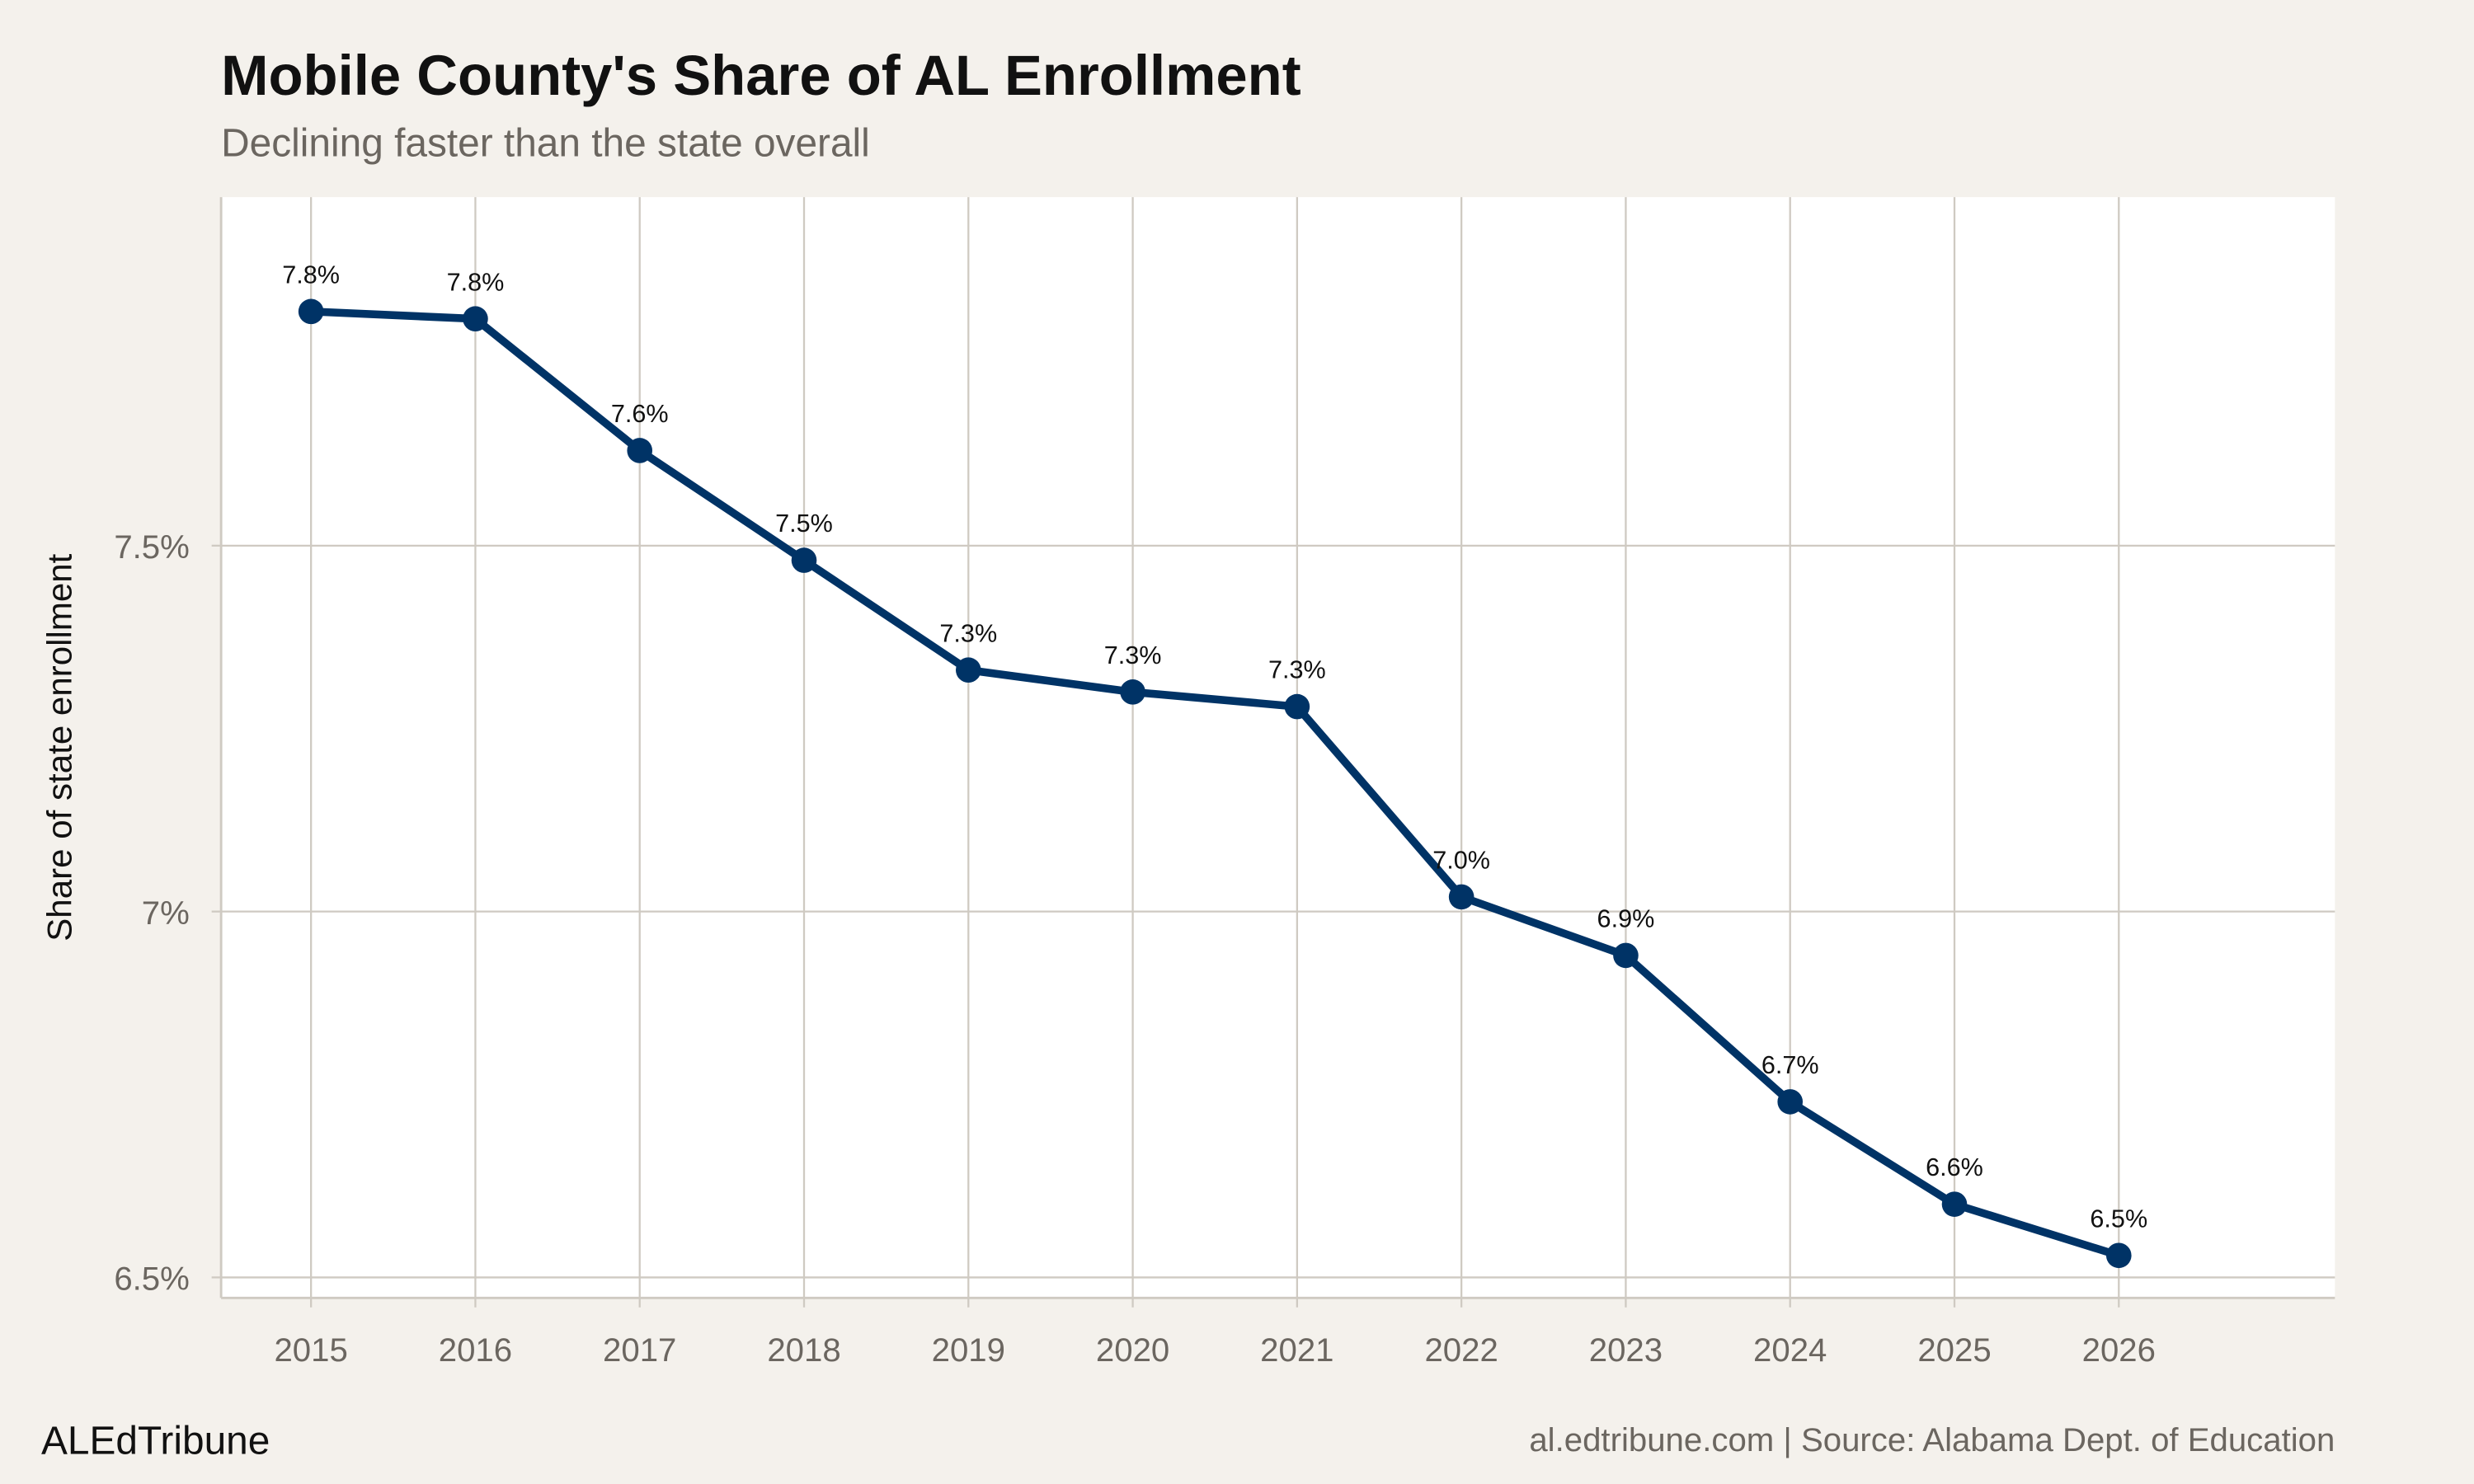 The width and height of the screenshot is (2474, 1484). What do you see at coordinates (640, 414) in the screenshot?
I see `data-label: 7.6%` at bounding box center [640, 414].